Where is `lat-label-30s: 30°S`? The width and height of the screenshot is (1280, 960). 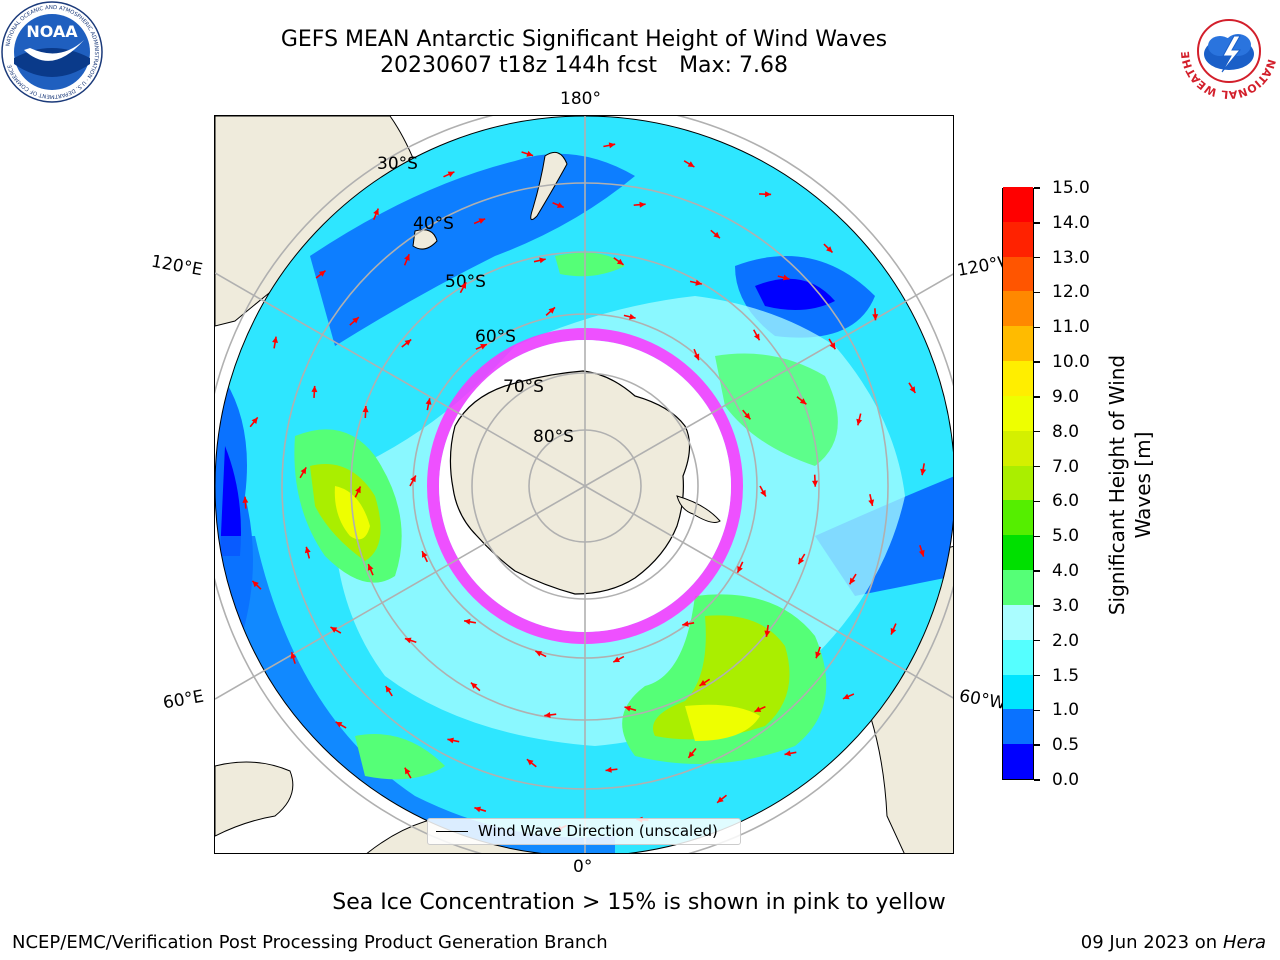
lat-label-30s: 30°S is located at coordinates (397, 164).